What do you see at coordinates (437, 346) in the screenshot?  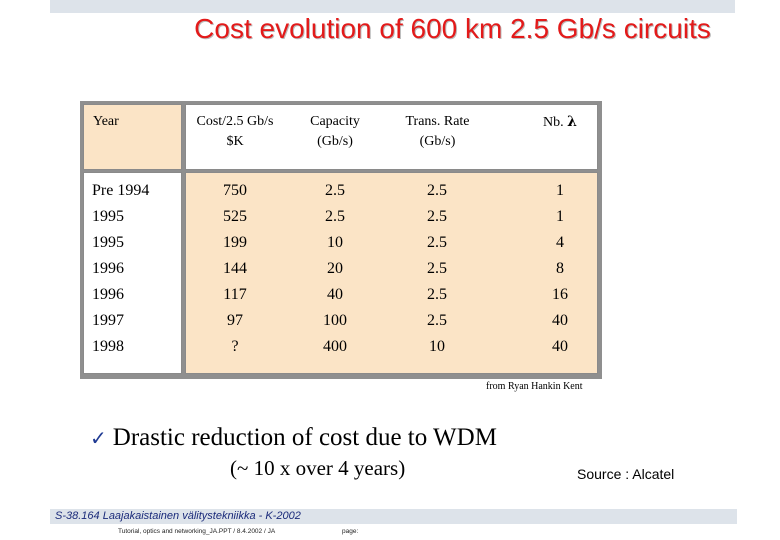 I see `table-cell-rate: 10` at bounding box center [437, 346].